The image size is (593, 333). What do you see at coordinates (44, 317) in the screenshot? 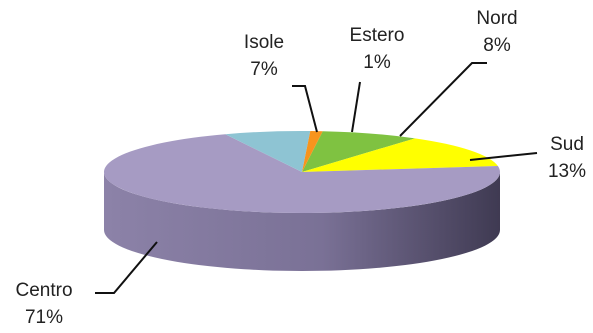
I see `value-label-centro: 71%` at bounding box center [44, 317].